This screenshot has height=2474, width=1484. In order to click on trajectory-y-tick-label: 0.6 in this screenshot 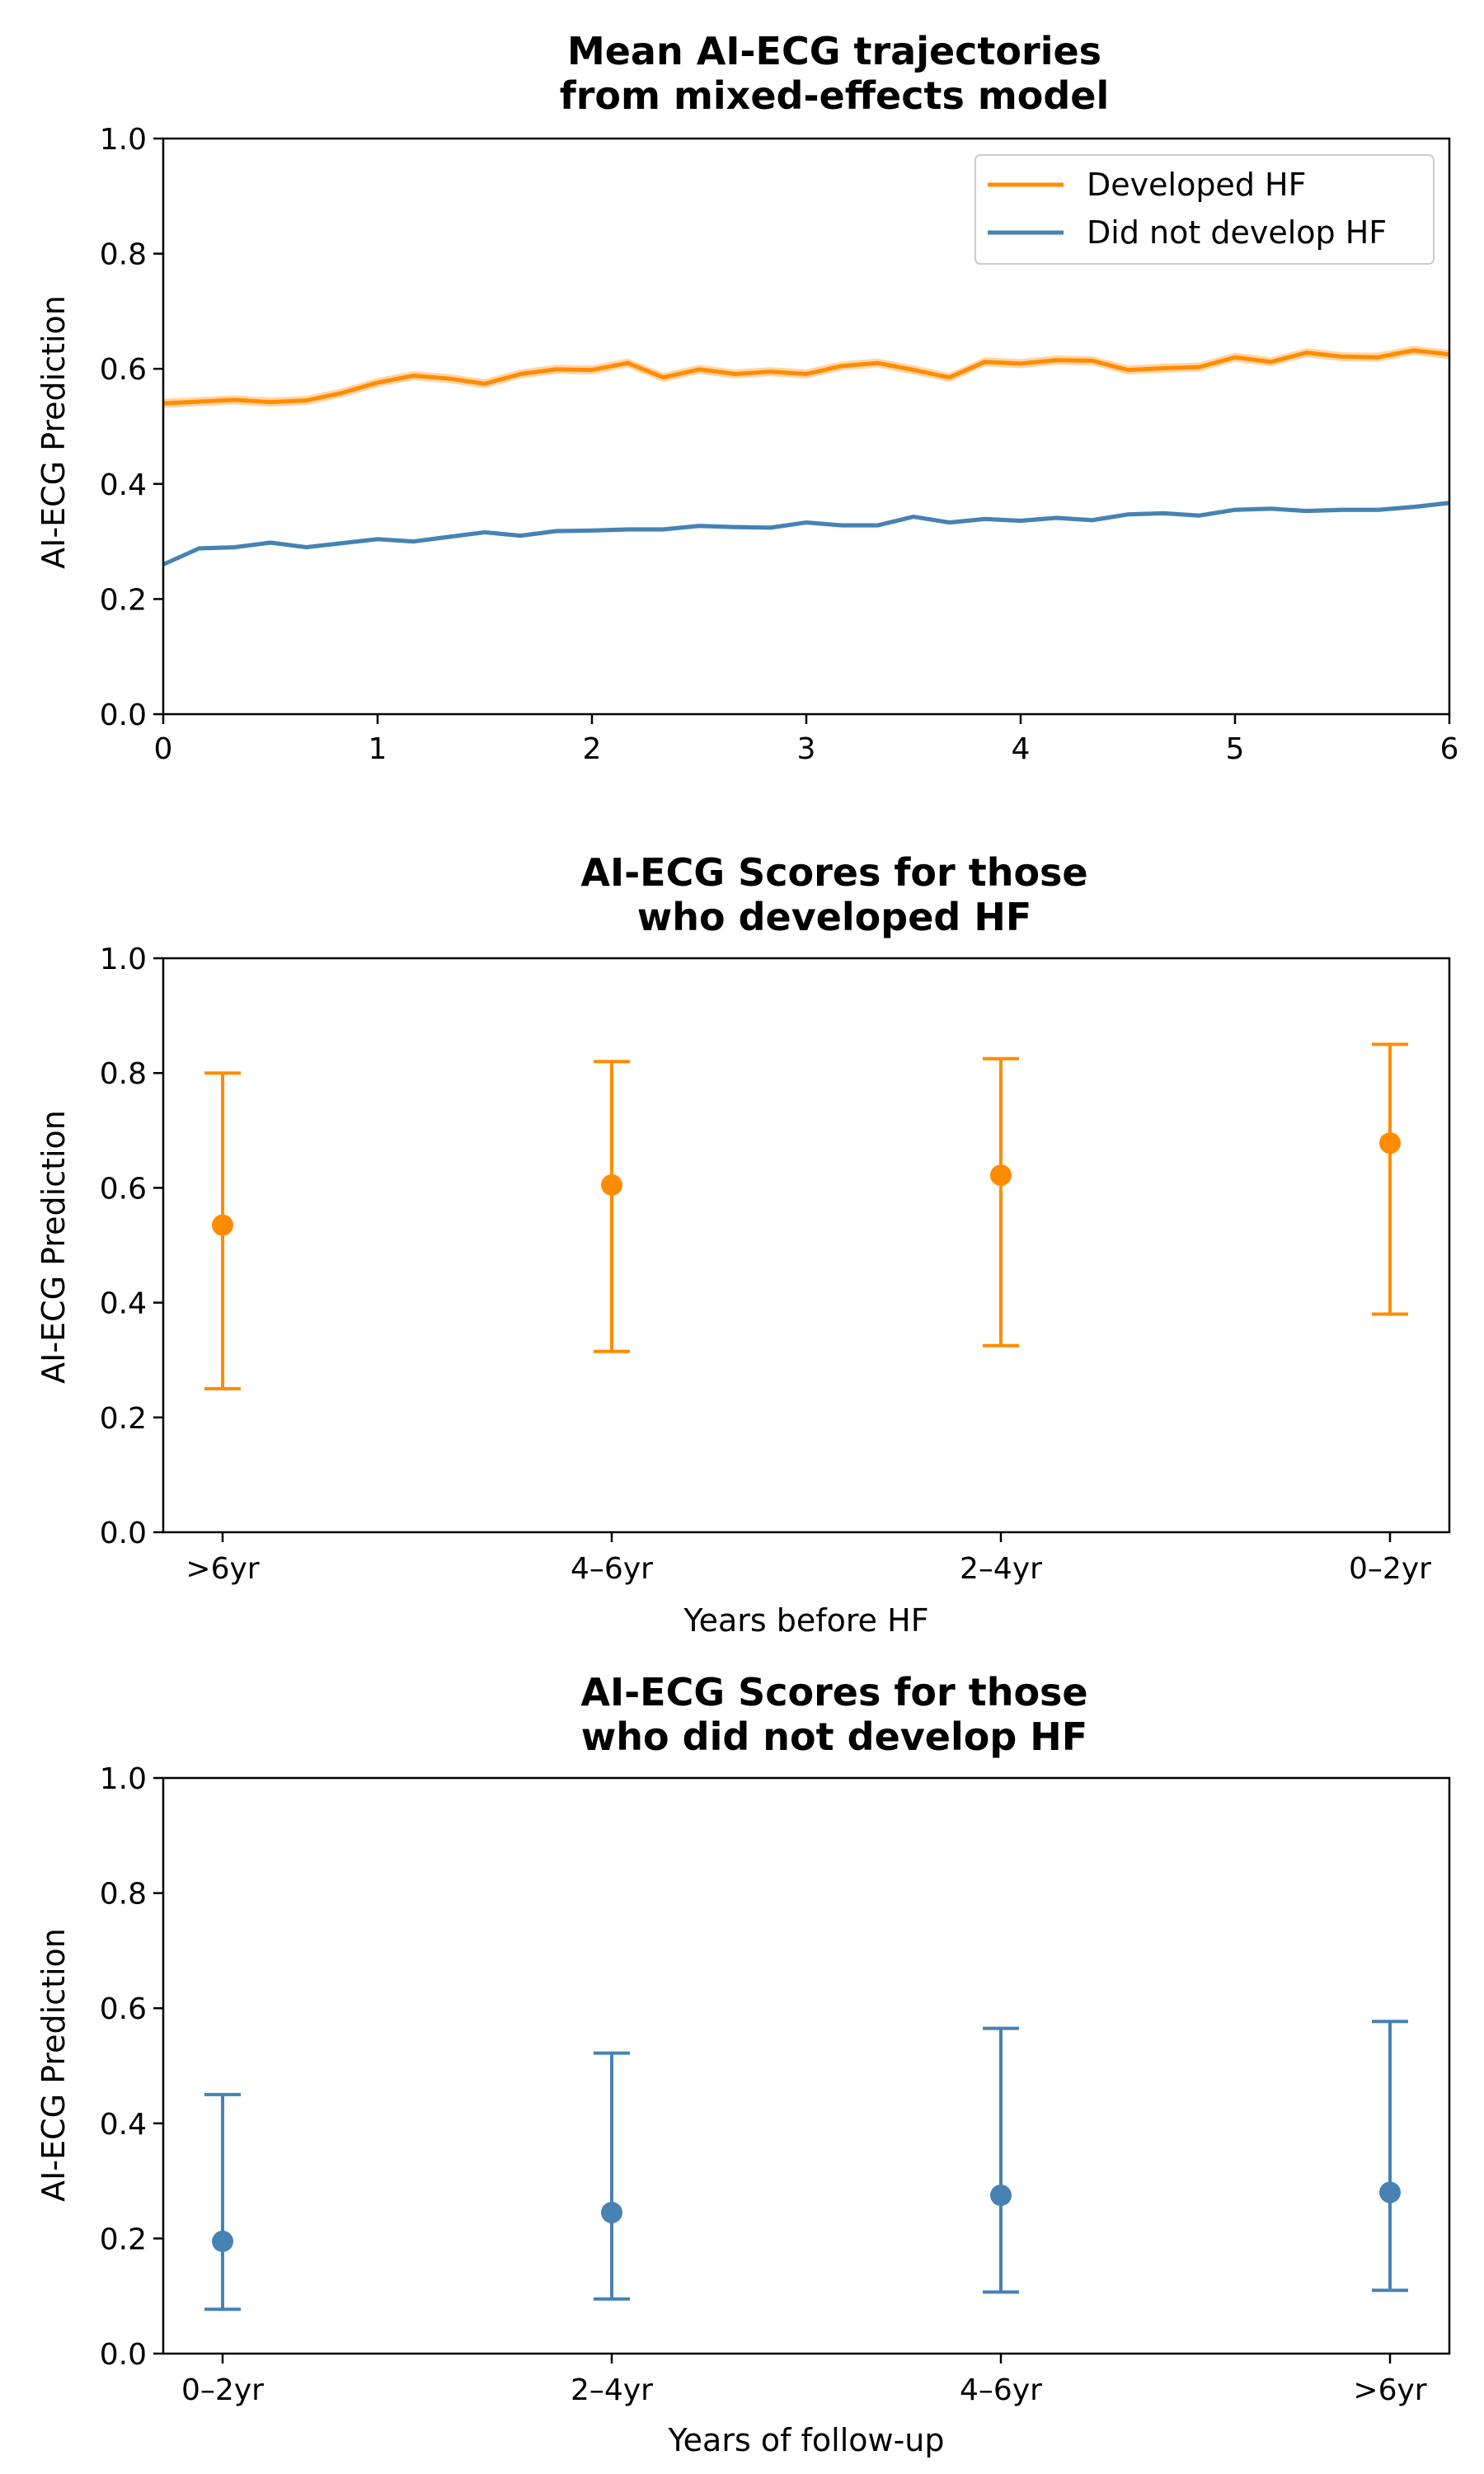, I will do `click(123, 370)`.